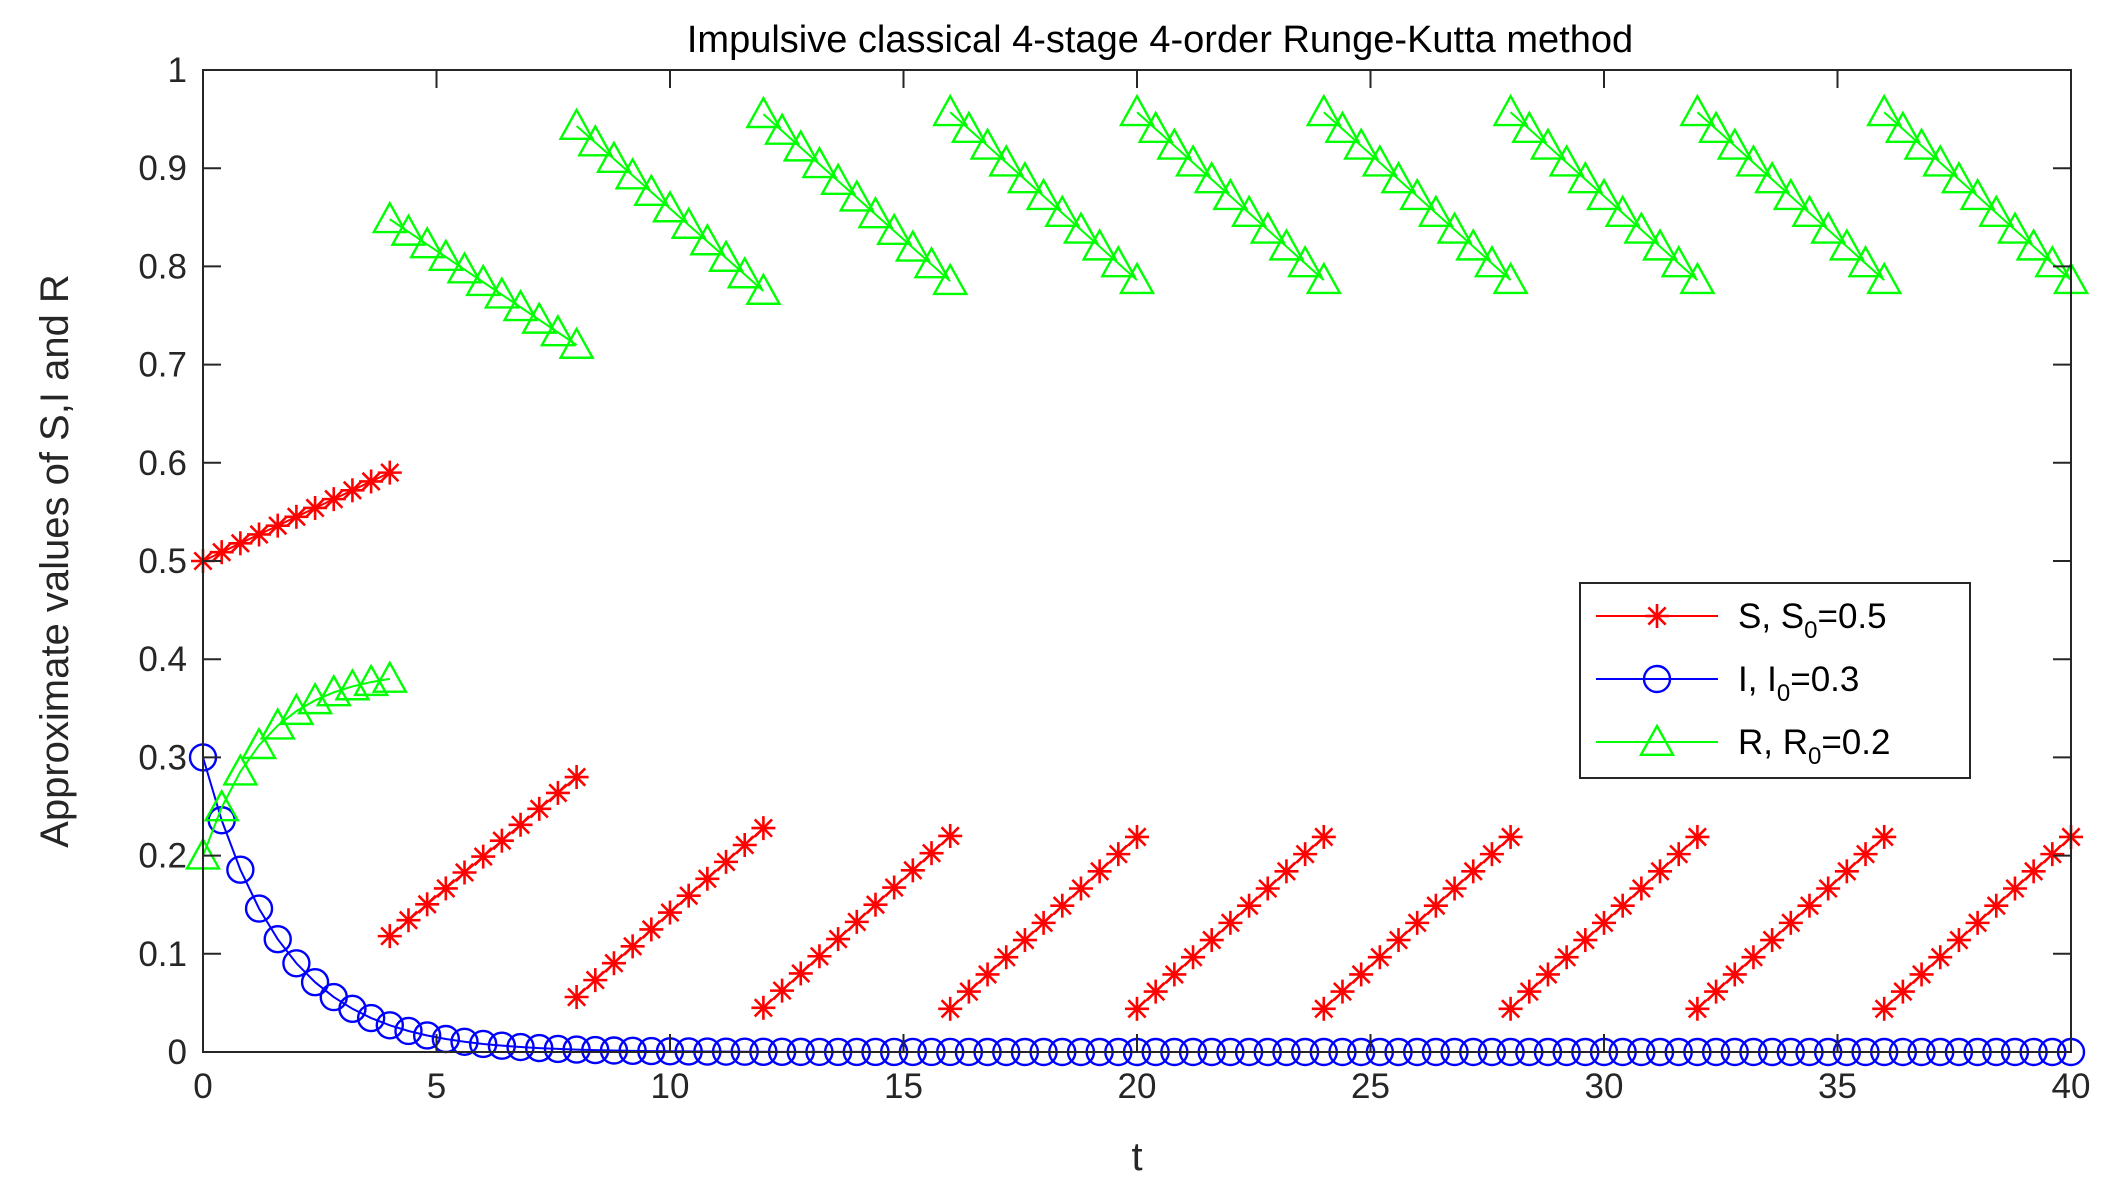  Describe the element at coordinates (1137, 1086) in the screenshot. I see `x-tick-label: 20` at that location.